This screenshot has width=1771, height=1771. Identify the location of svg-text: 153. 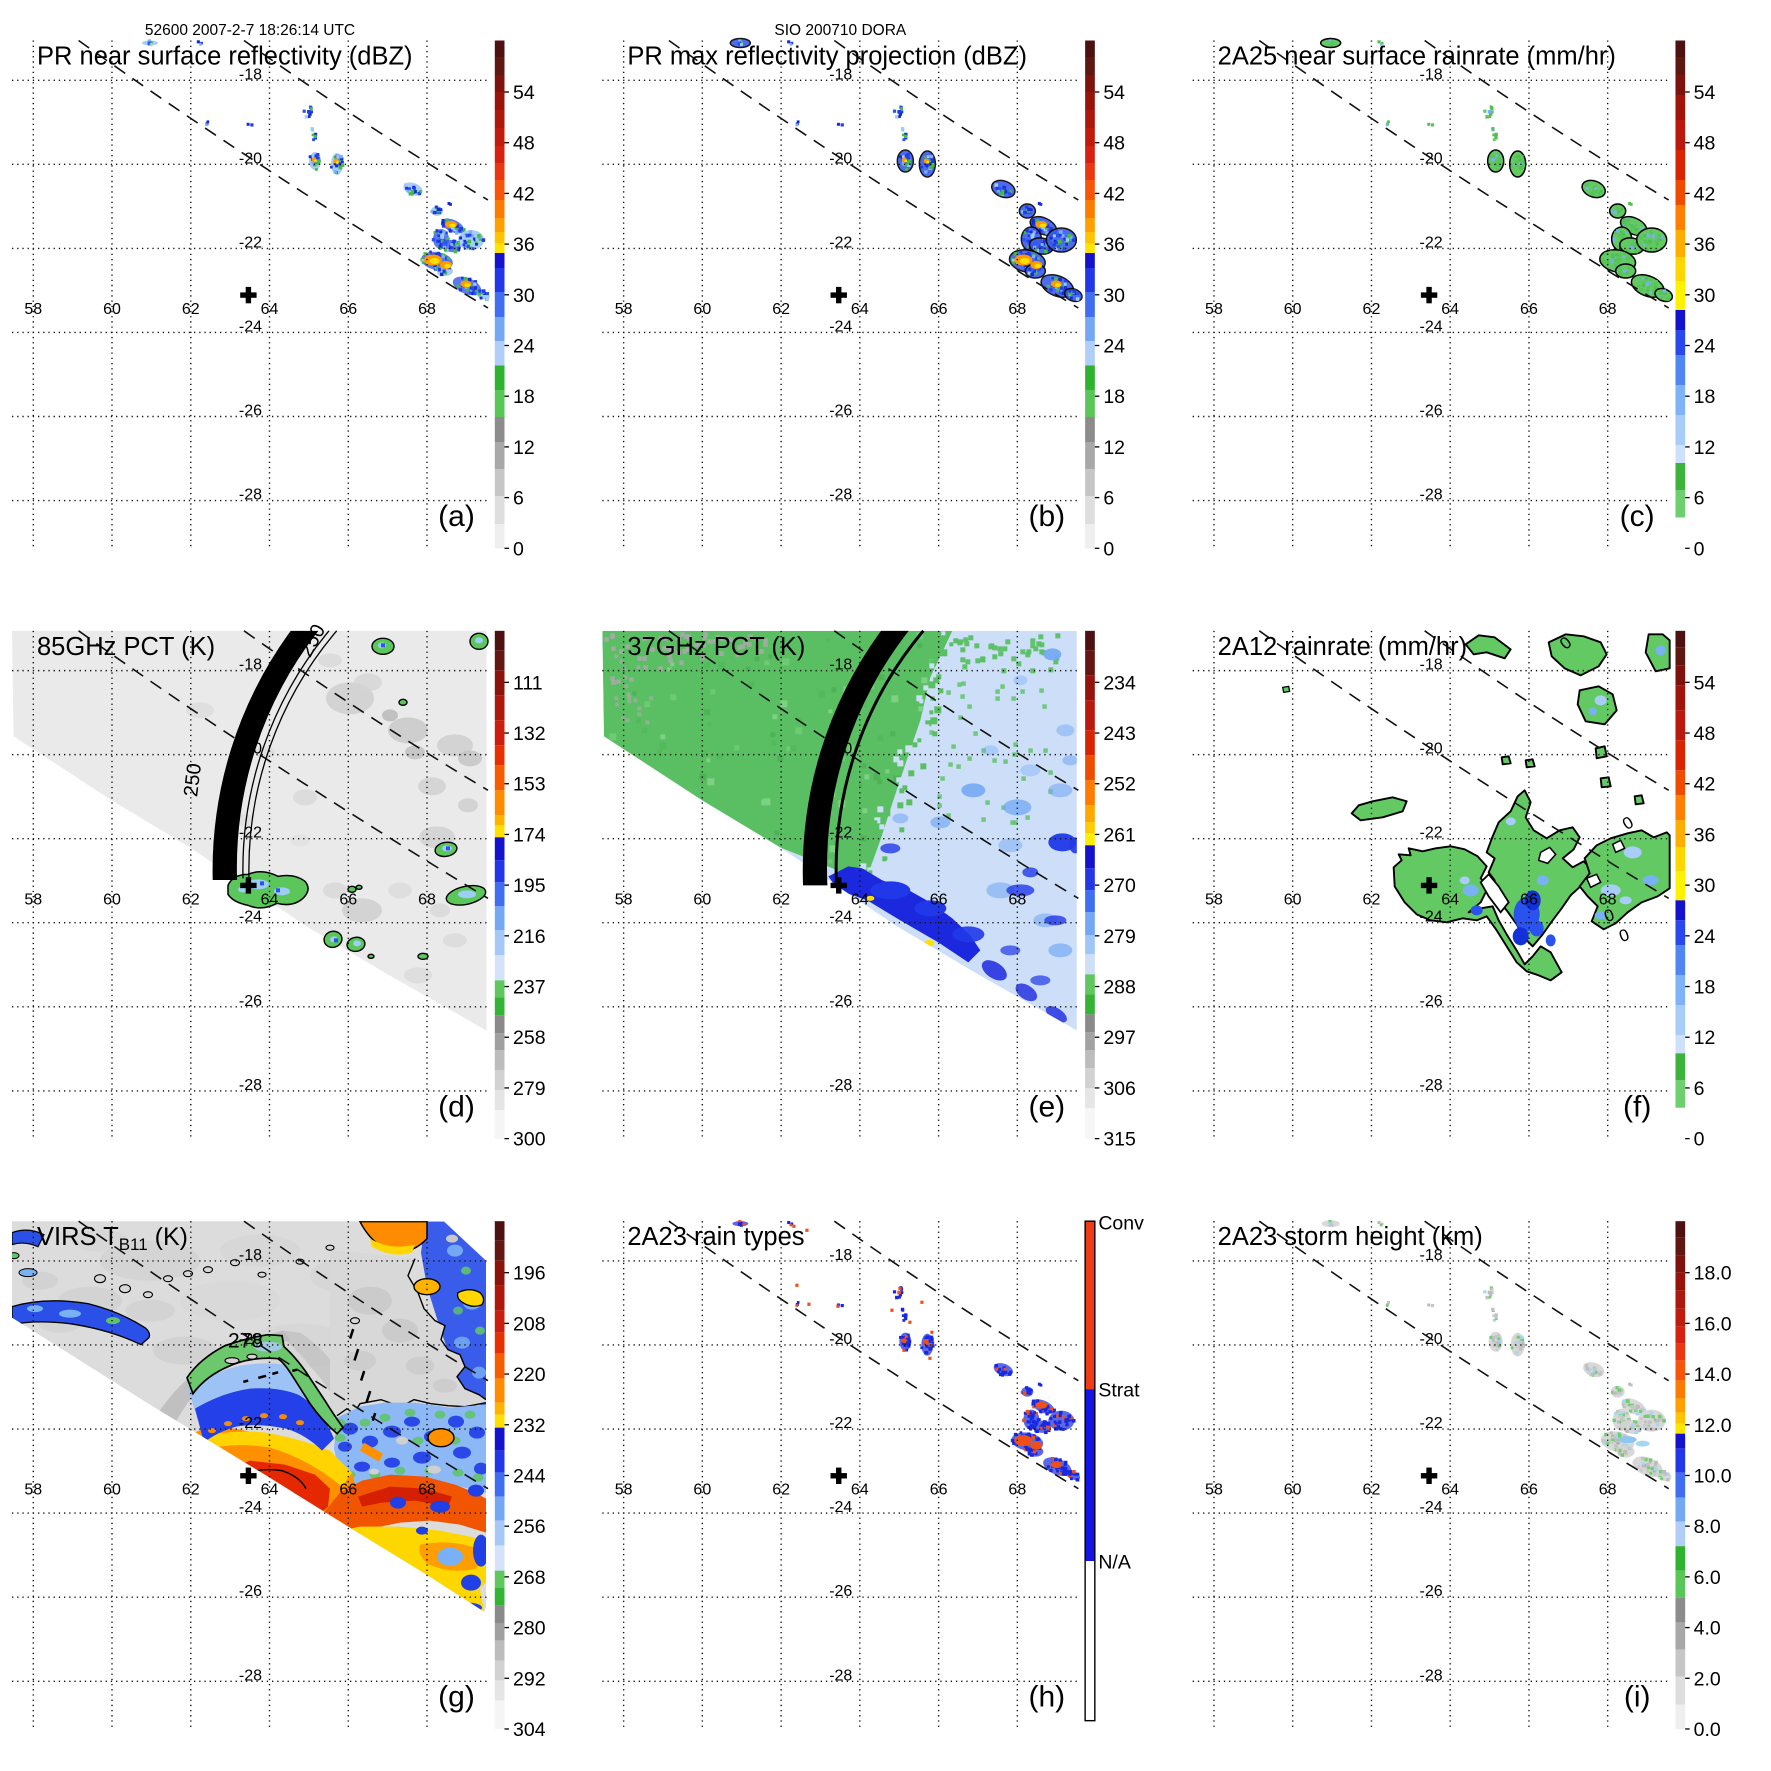
(529, 785).